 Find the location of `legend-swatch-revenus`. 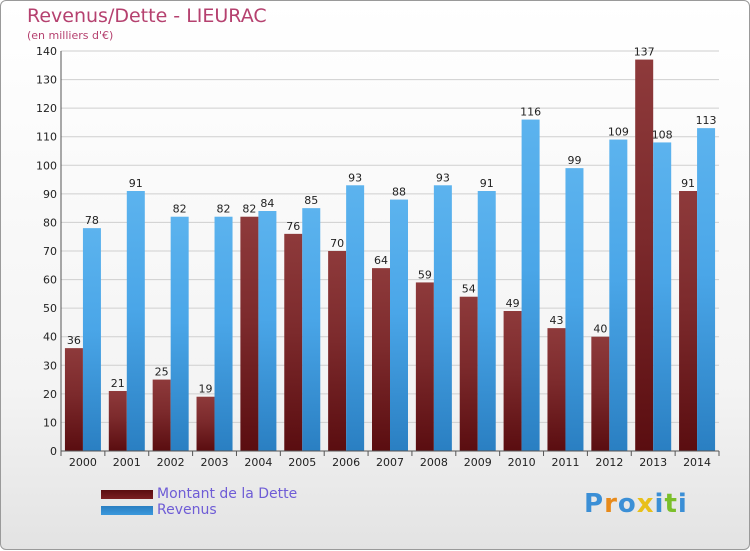

legend-swatch-revenus is located at coordinates (127, 510).